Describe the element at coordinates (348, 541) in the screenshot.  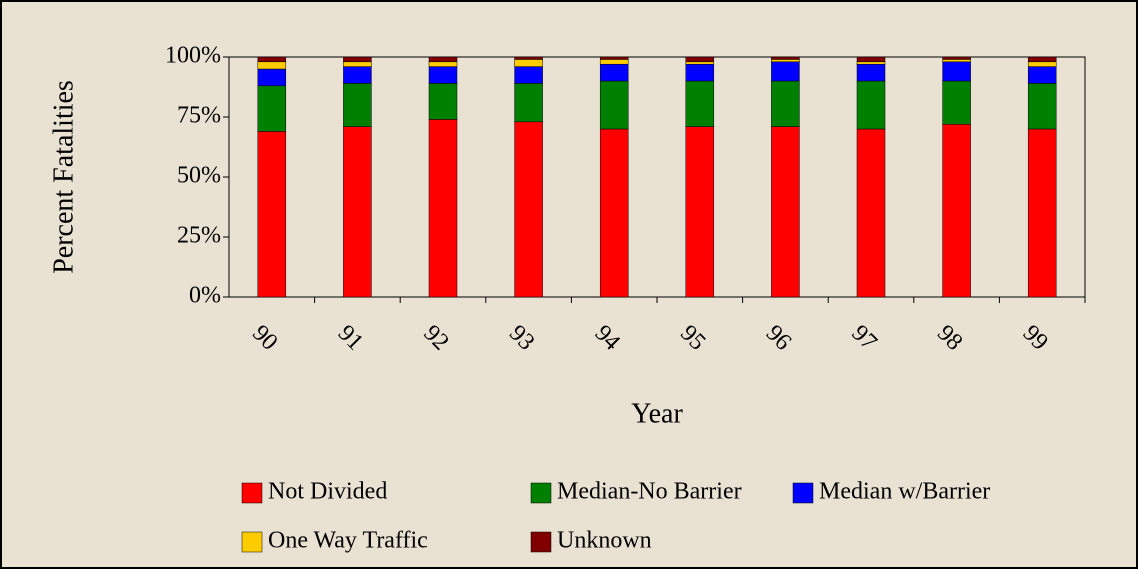
I see `legend-label: One Way Traffic` at that location.